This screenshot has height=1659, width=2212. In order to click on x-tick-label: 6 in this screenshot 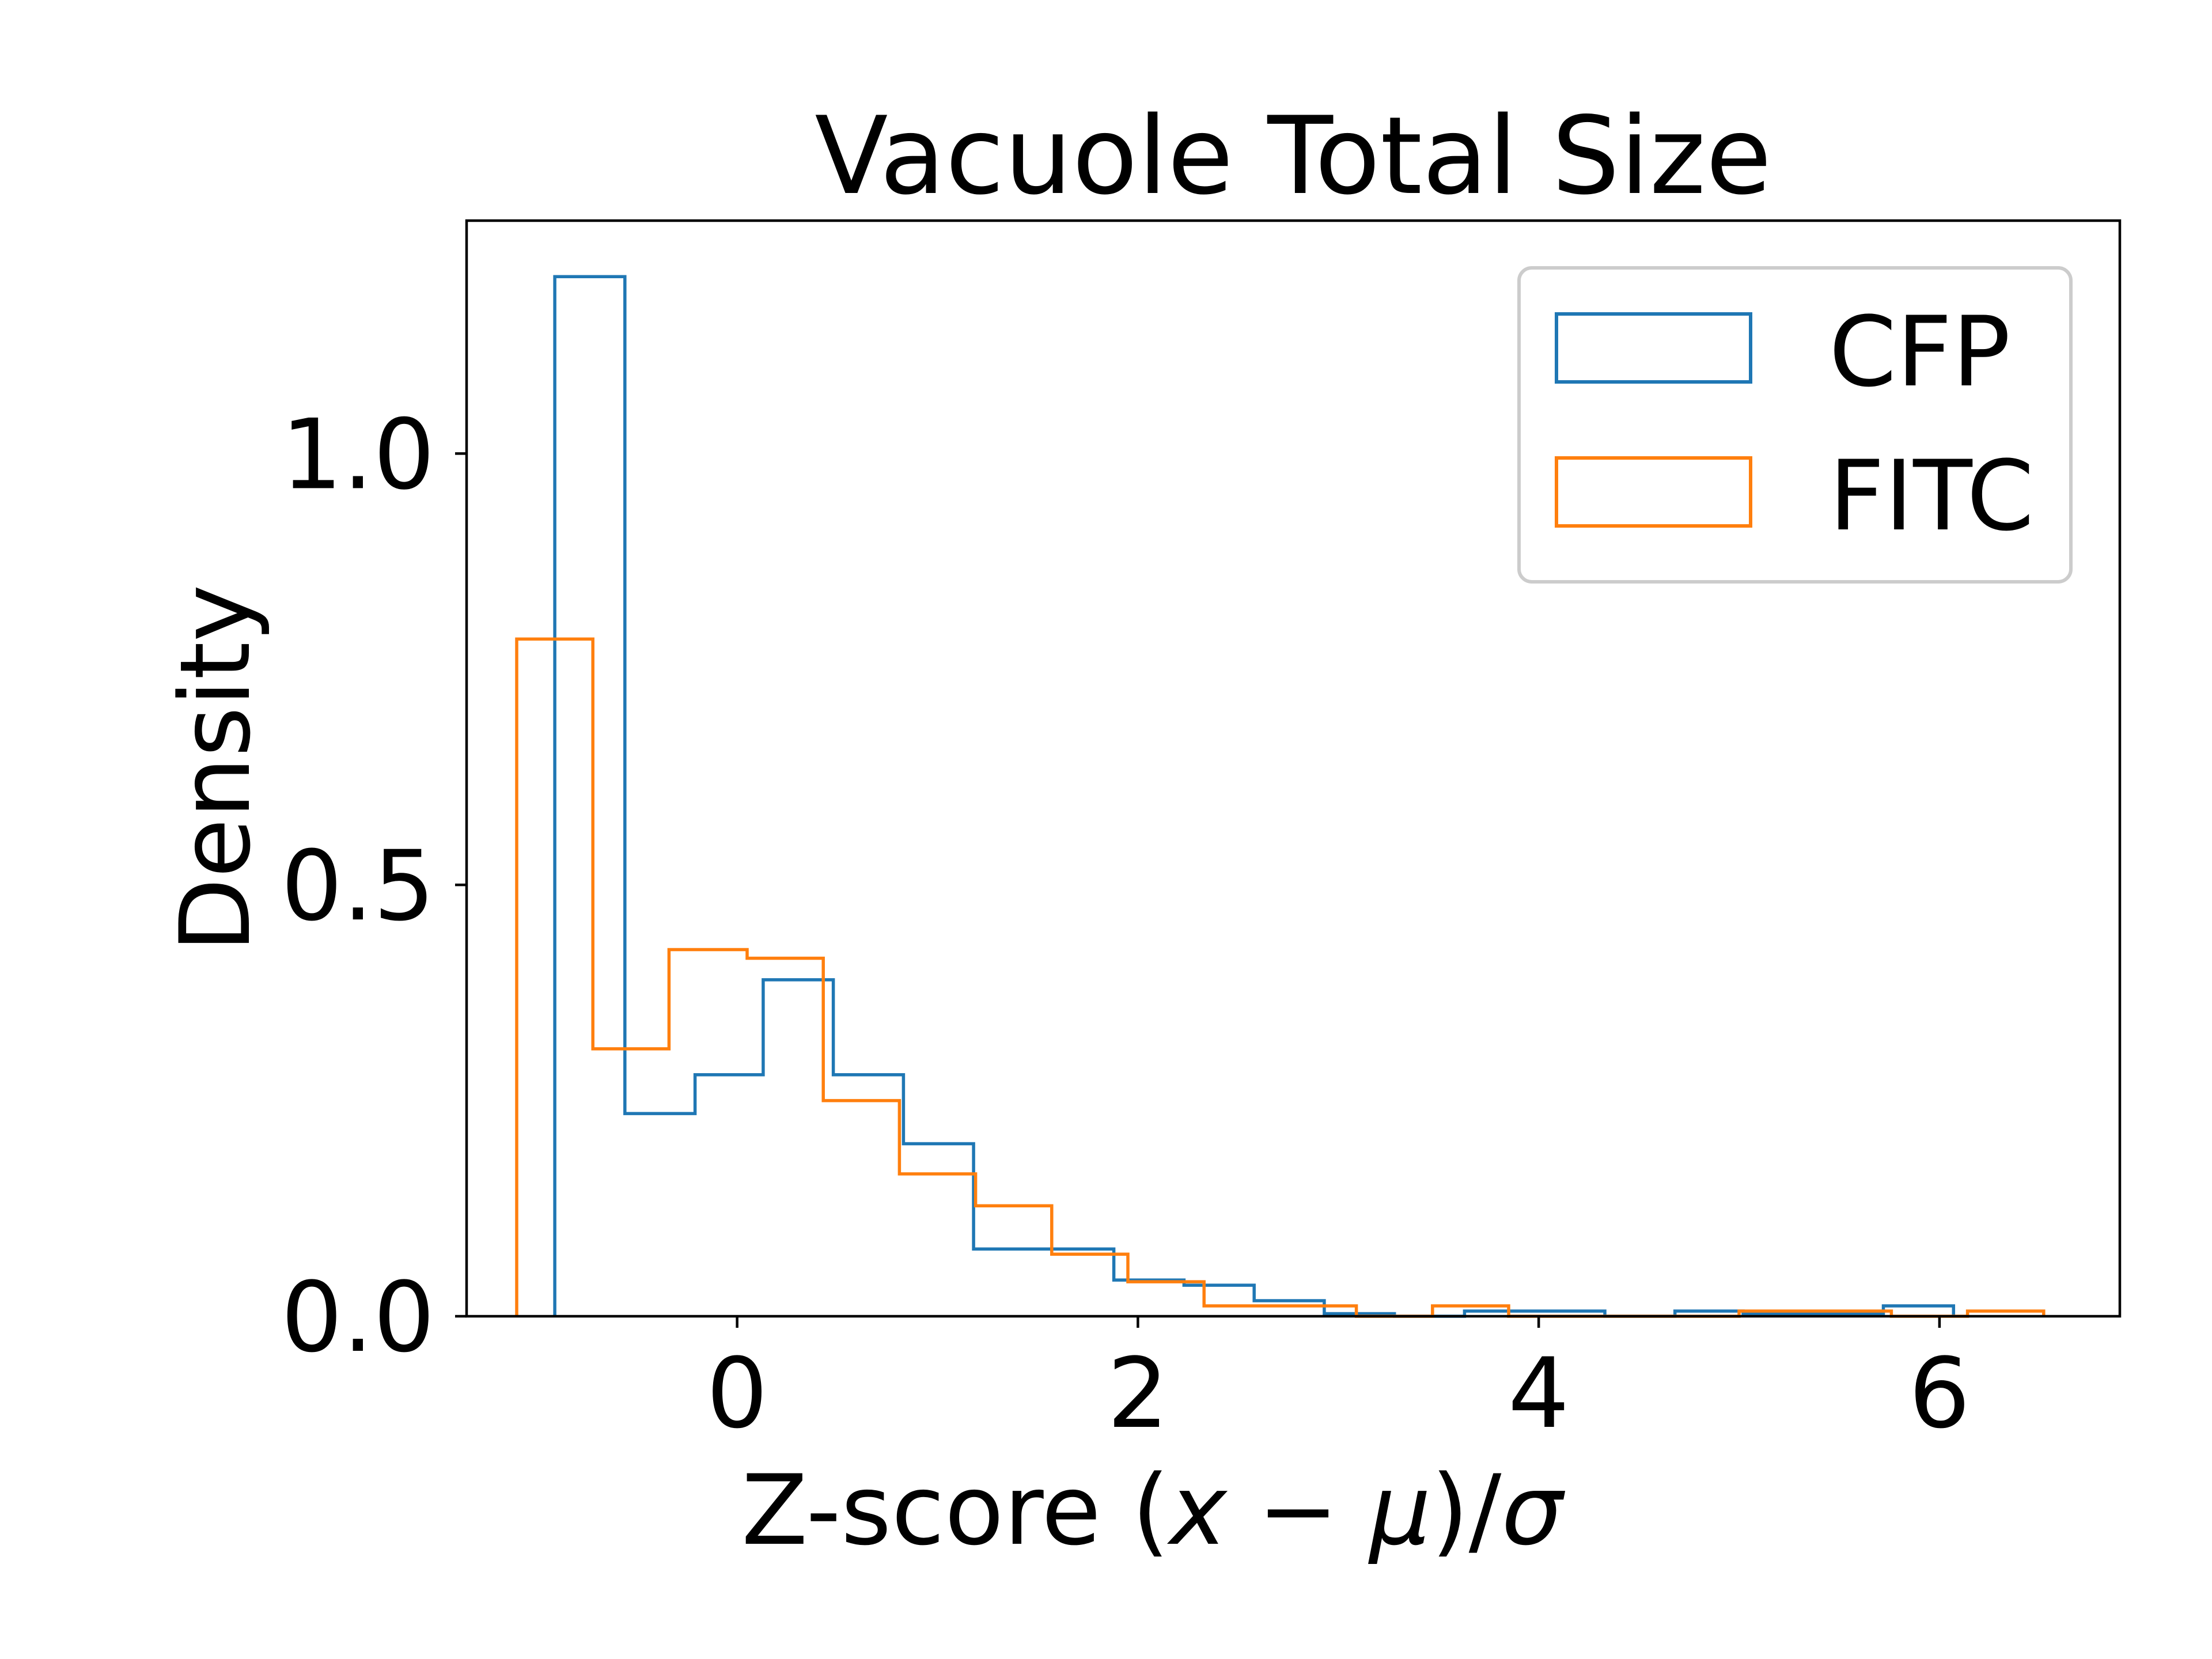, I will do `click(1939, 1393)`.